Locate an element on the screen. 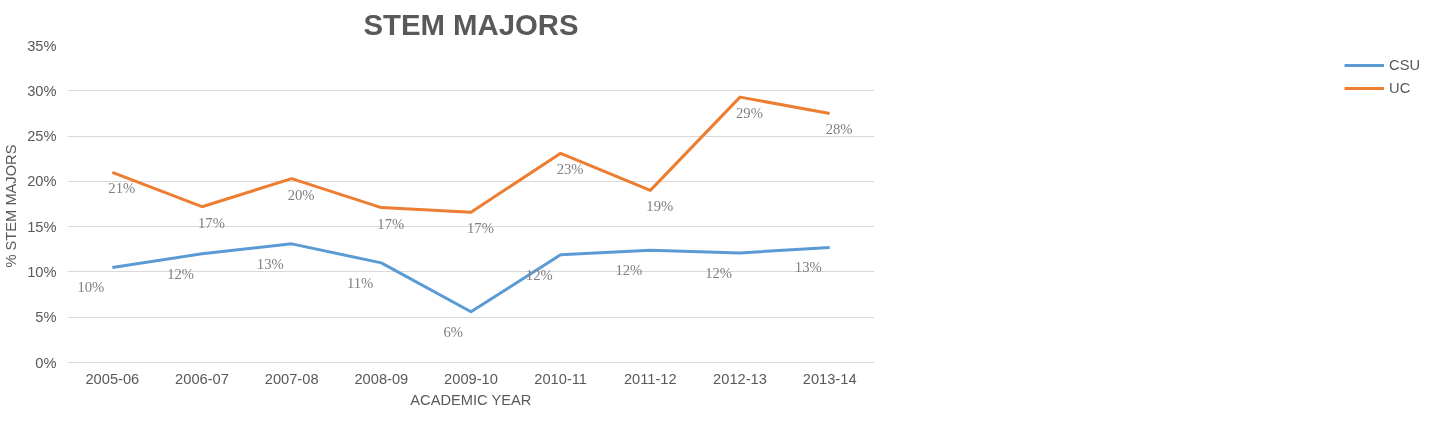 This screenshot has height=422, width=1443. x-axis-title: ACADEMIC YEAR is located at coordinates (471, 399).